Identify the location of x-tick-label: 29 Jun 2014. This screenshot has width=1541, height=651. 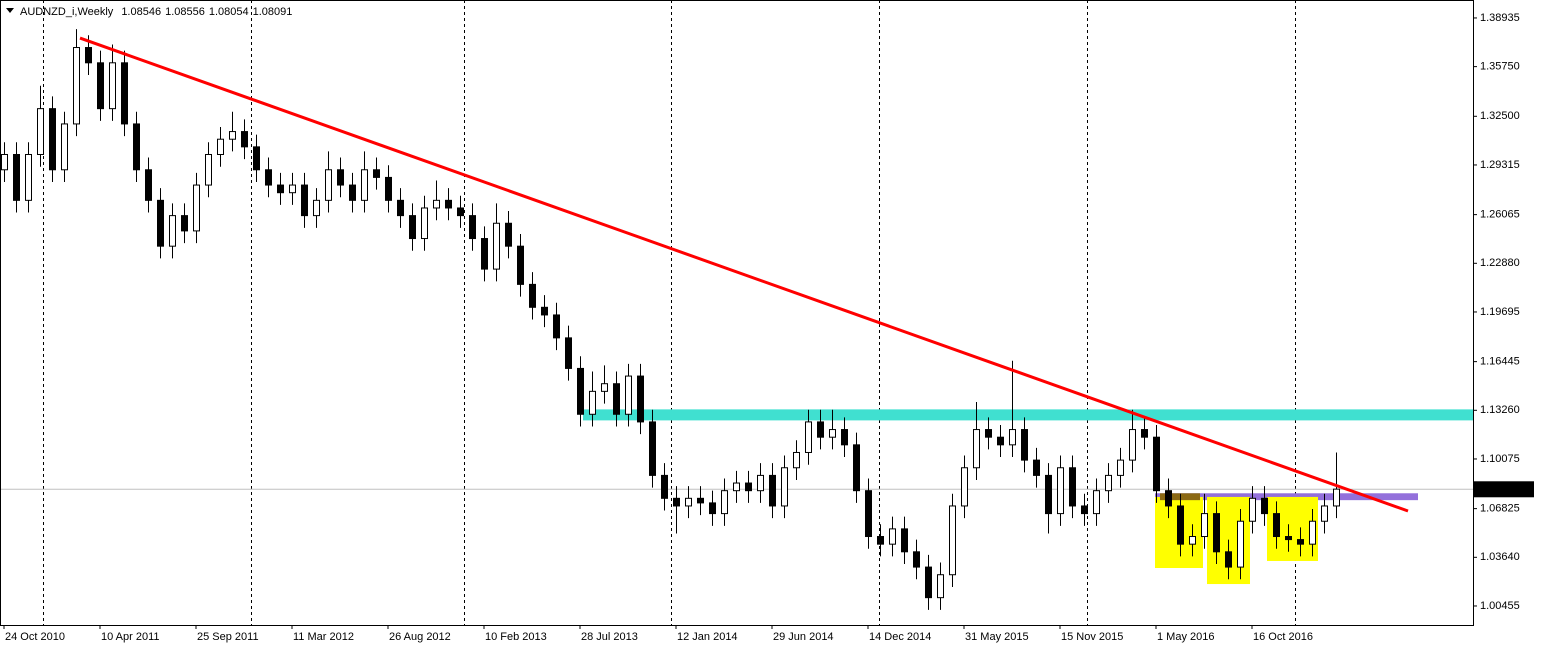
(803, 637).